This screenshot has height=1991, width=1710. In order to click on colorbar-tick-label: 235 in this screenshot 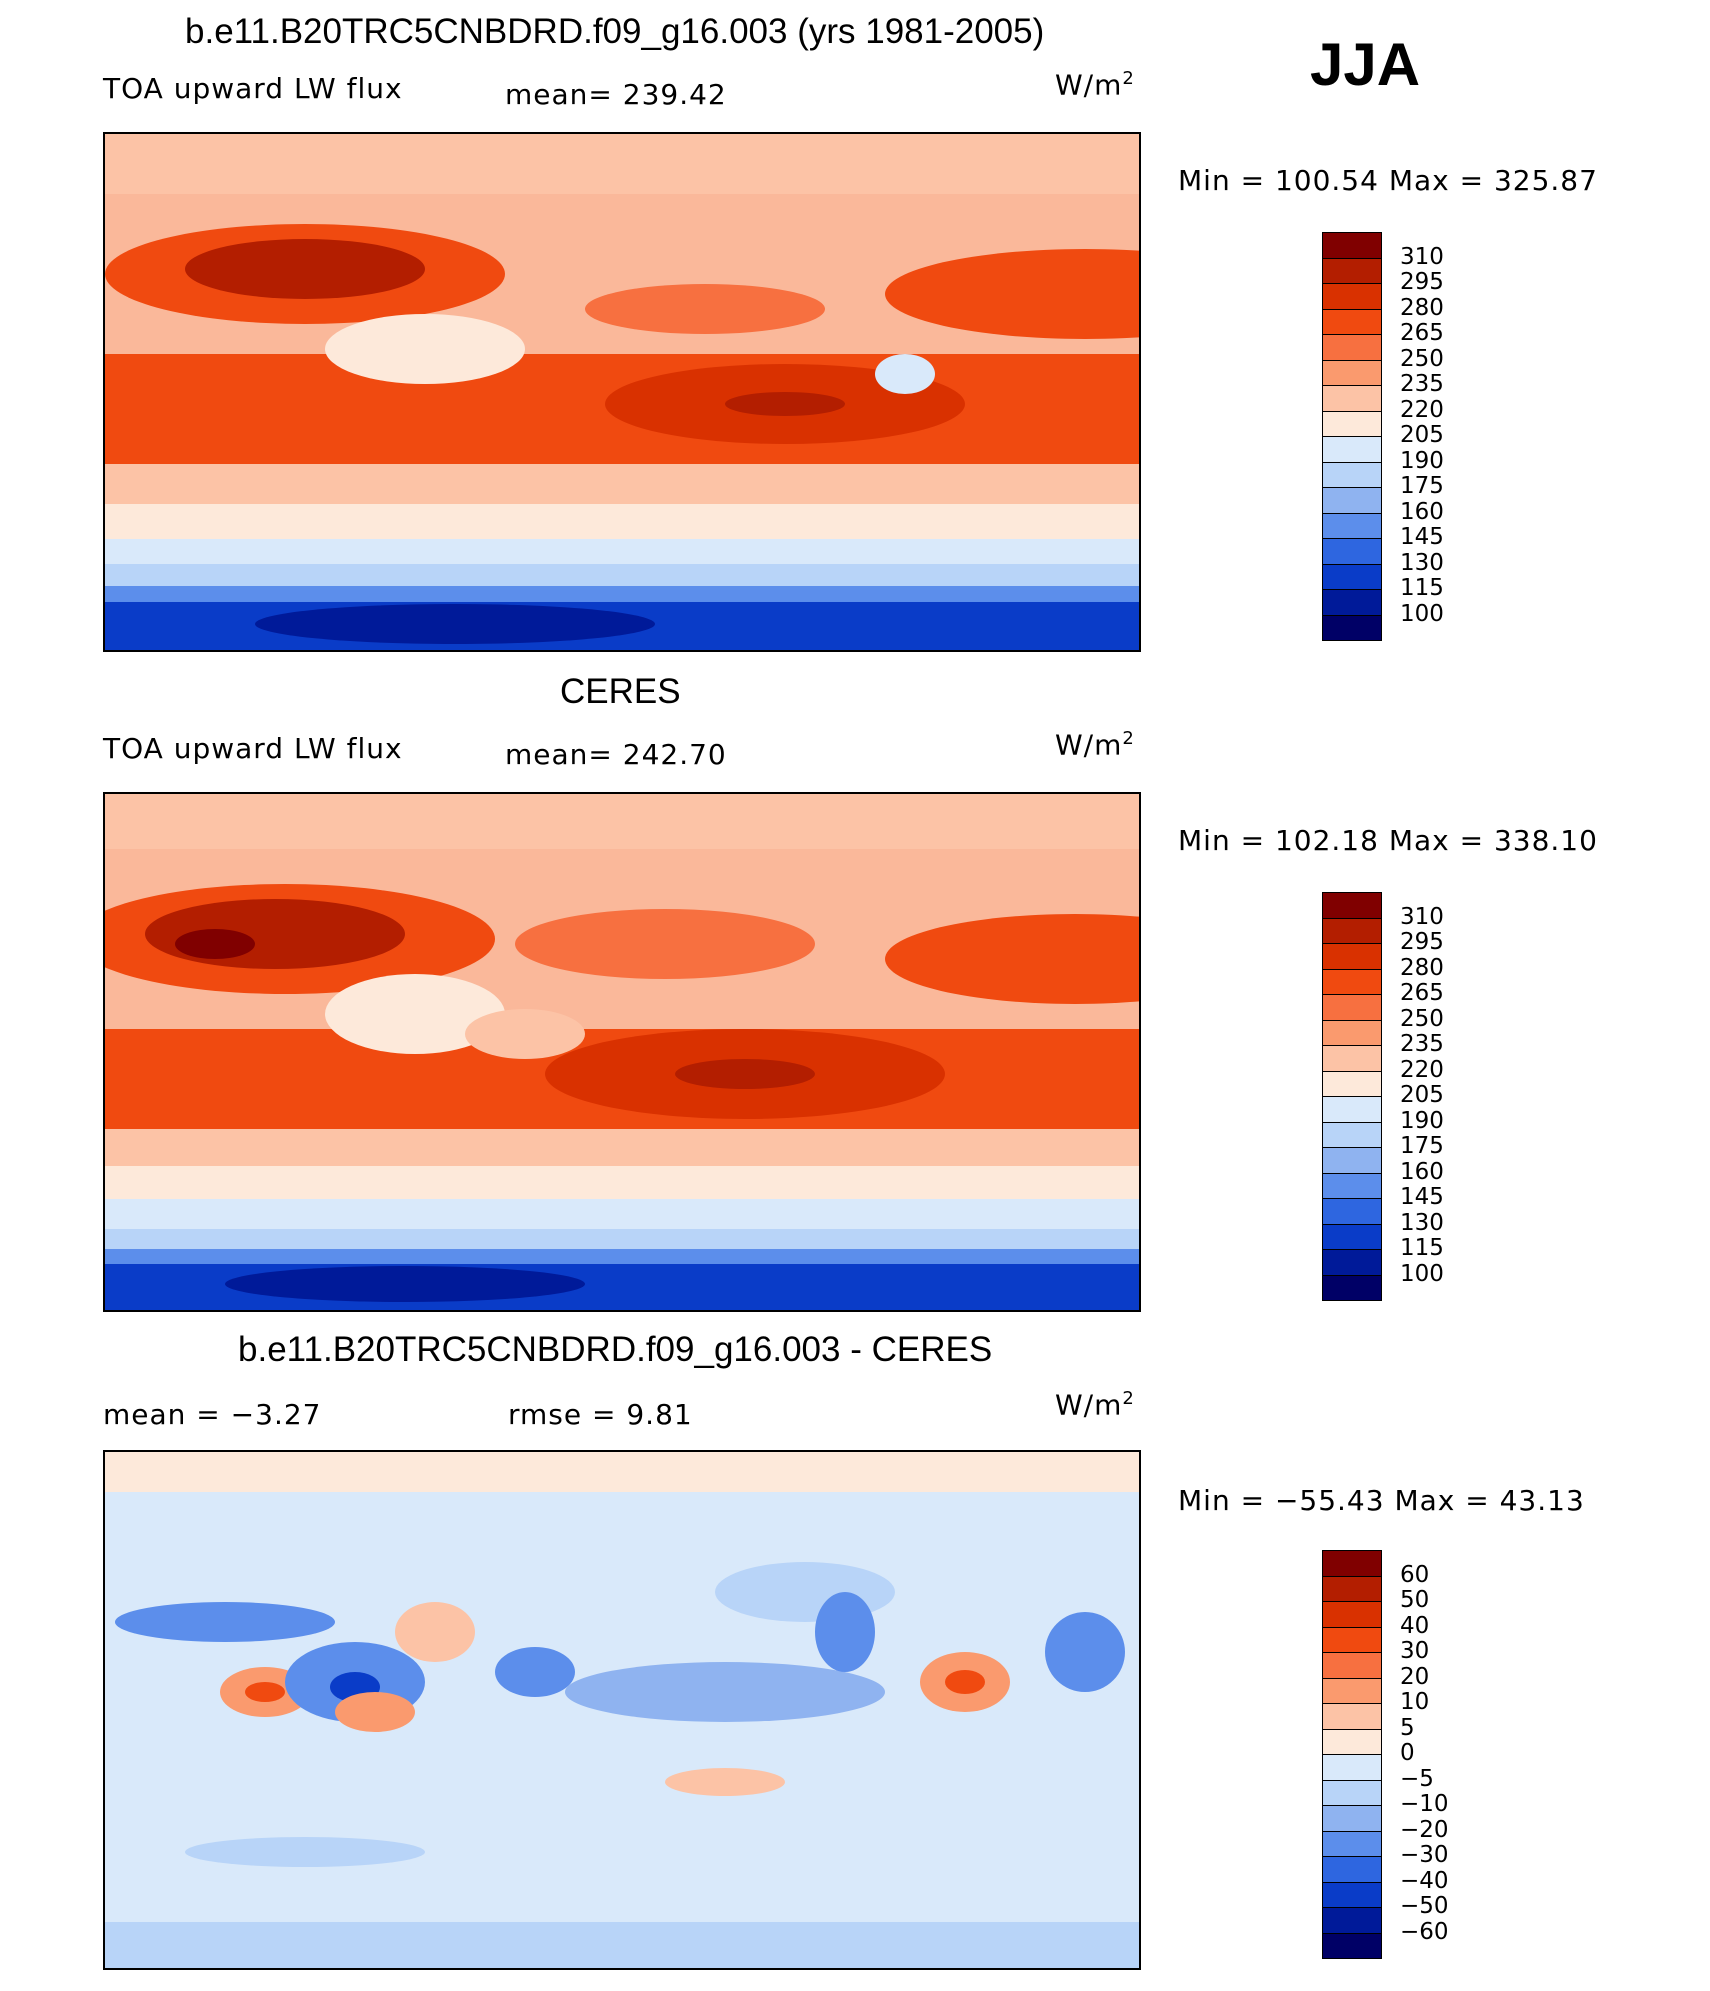, I will do `click(1422, 1044)`.